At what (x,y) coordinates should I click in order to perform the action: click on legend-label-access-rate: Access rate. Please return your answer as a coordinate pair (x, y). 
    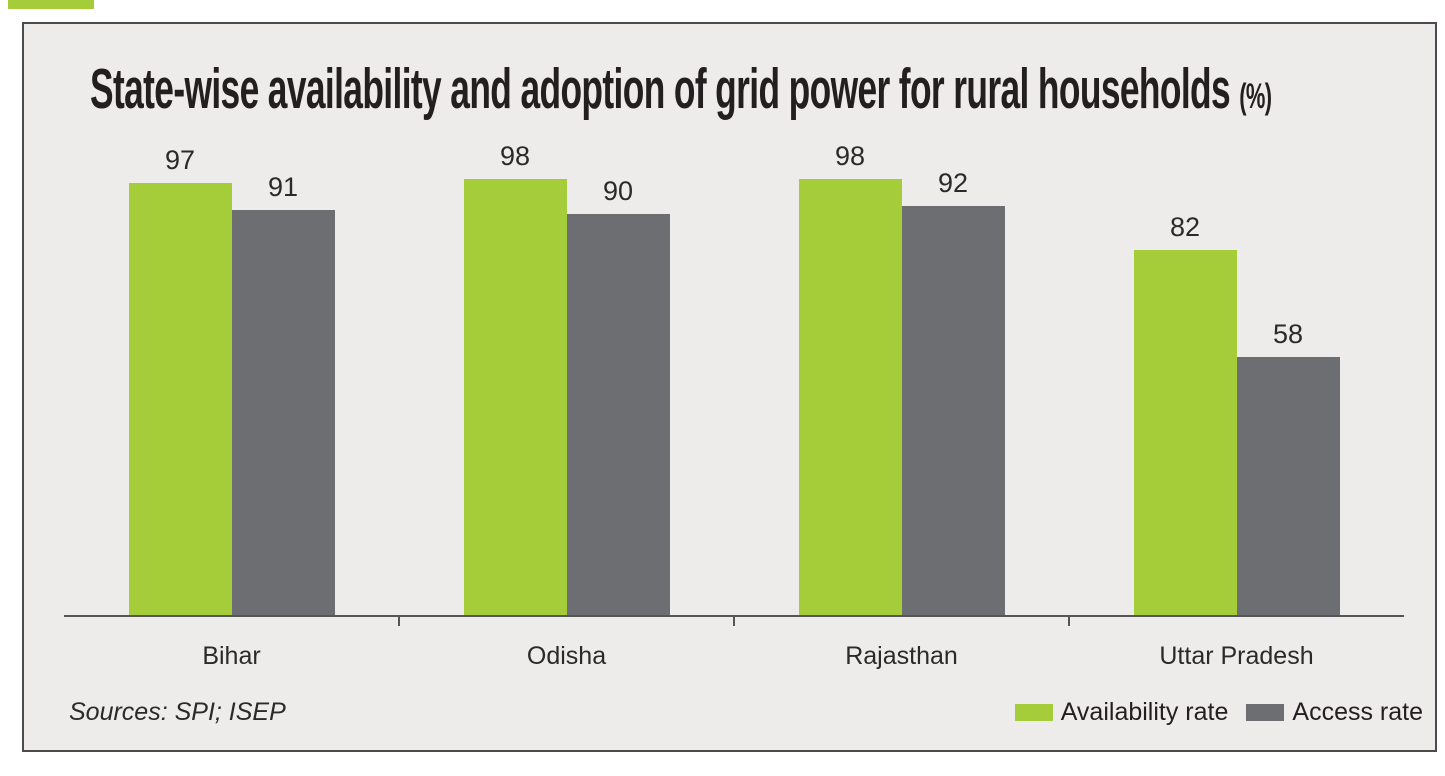
    Looking at the image, I should click on (1357, 711).